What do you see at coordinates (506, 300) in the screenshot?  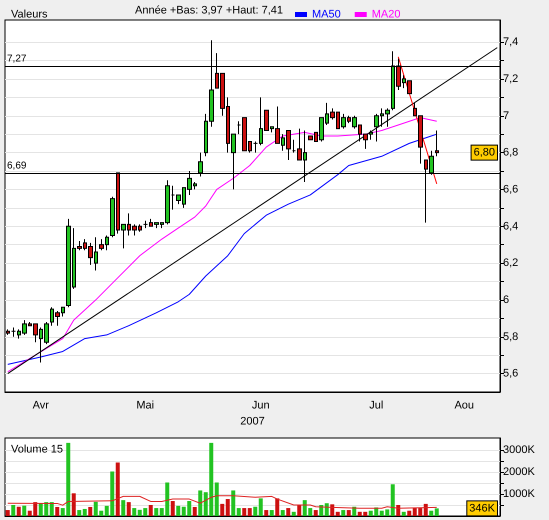 I see `y-tick-label: 6` at bounding box center [506, 300].